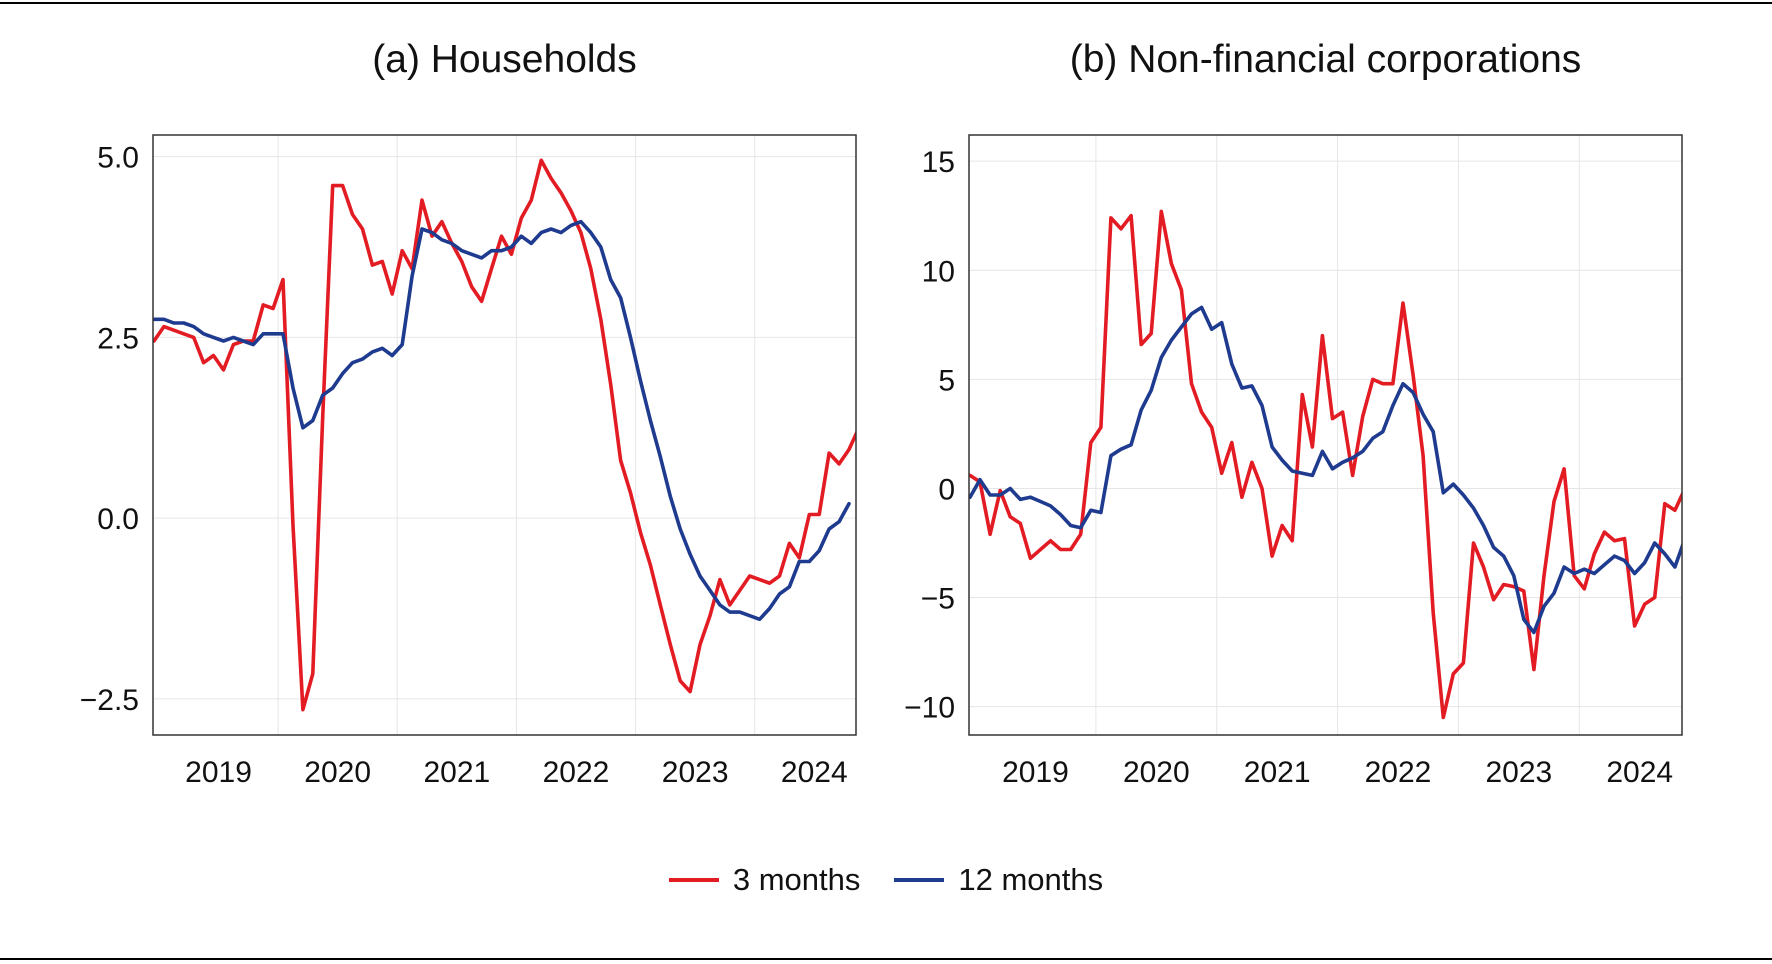 Image resolution: width=1772 pixels, height=964 pixels. I want to click on panel-a-xtick-label: 2023, so click(695, 772).